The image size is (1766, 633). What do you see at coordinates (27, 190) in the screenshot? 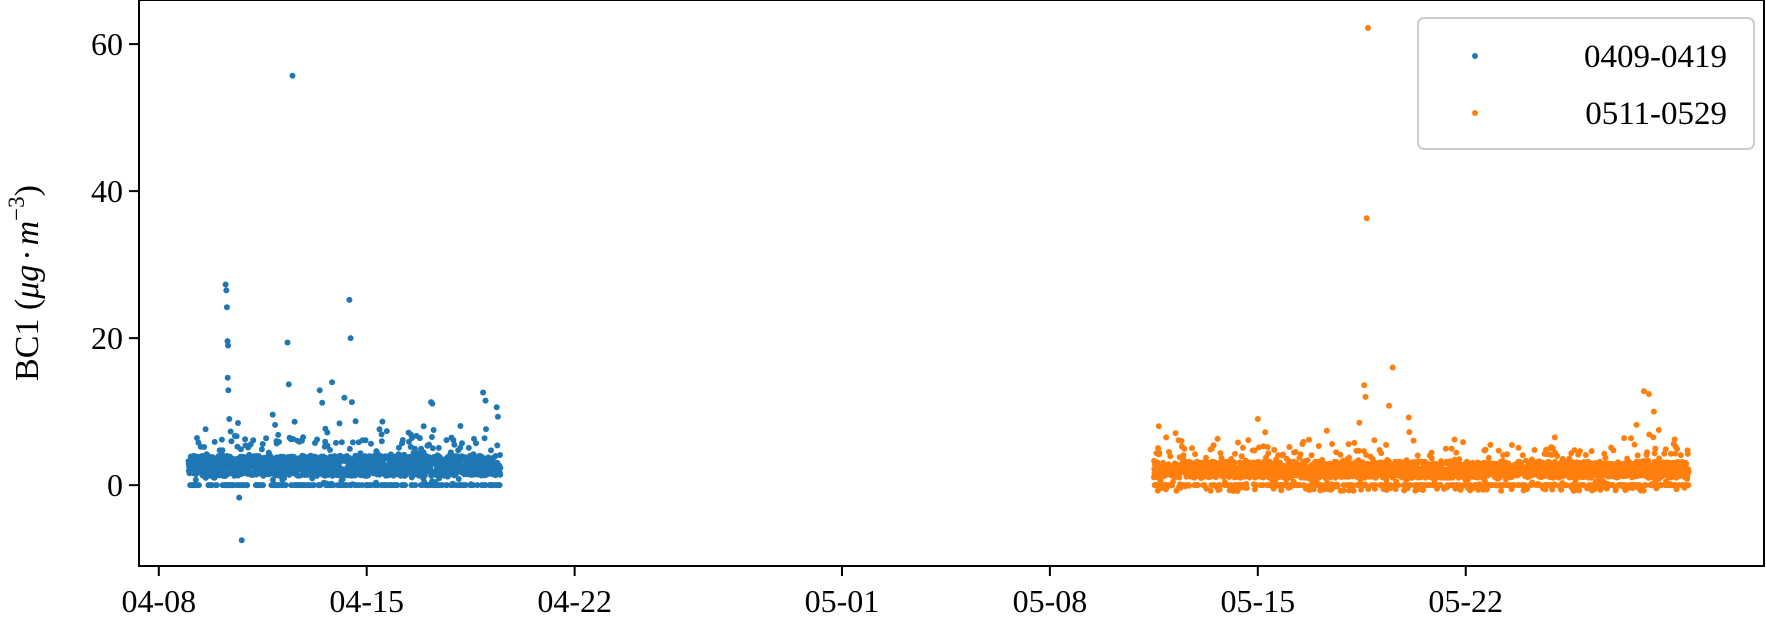
I see `y-axis-title-suffix: )` at bounding box center [27, 190].